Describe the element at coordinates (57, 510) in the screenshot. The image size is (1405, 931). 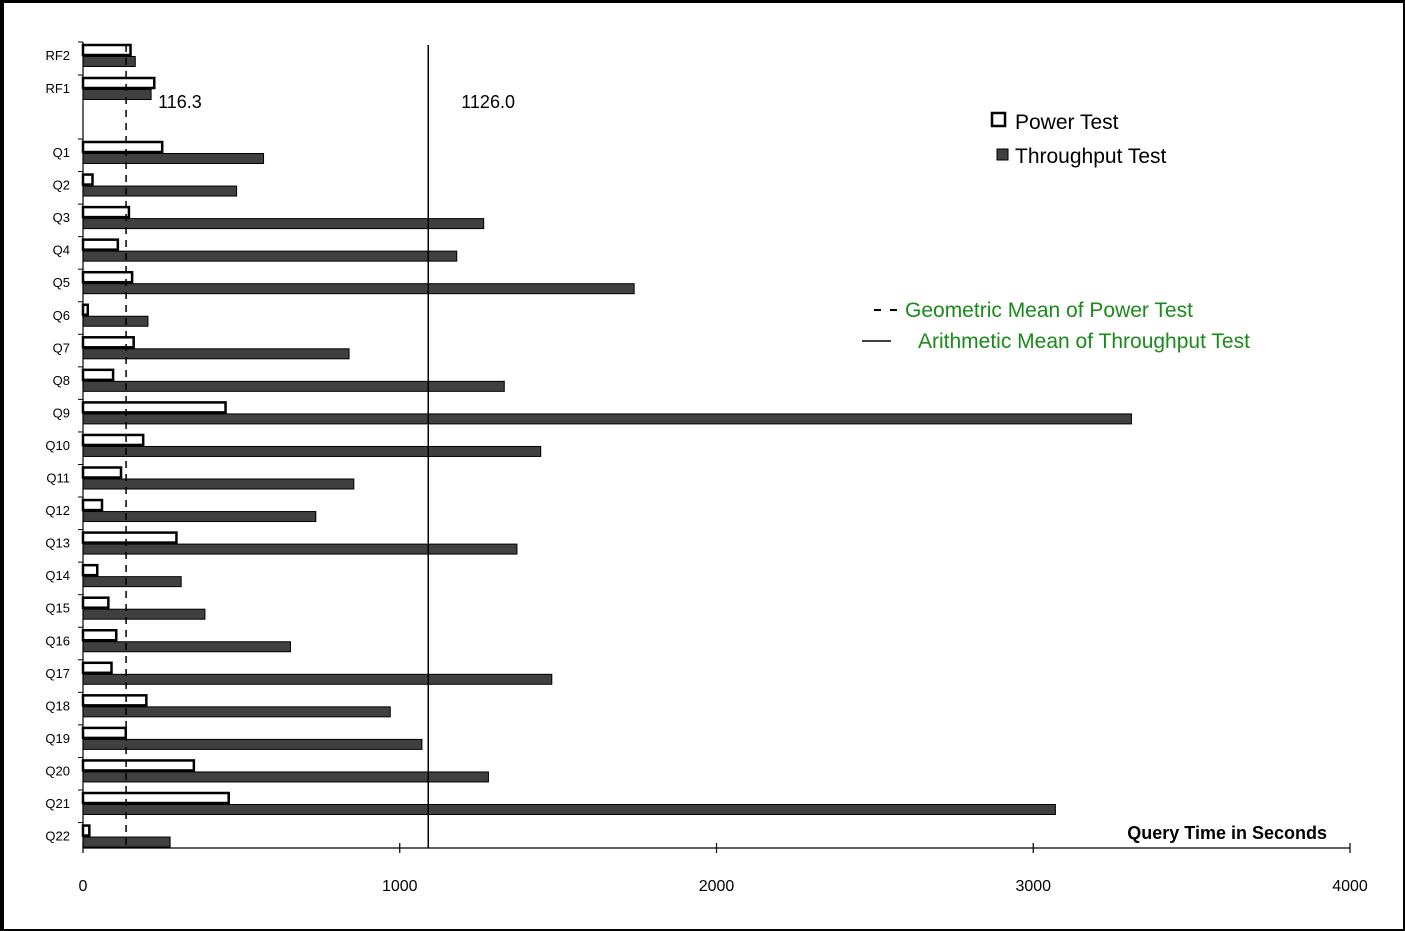
I see `category-label-q12: Q12` at that location.